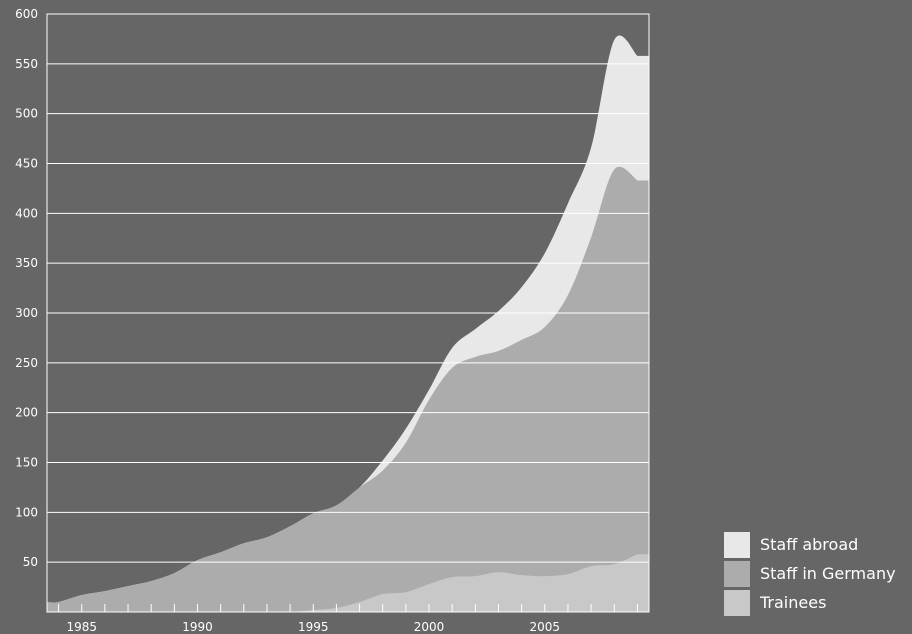  What do you see at coordinates (737, 544) in the screenshot?
I see `legend-swatch-staff-abroad` at bounding box center [737, 544].